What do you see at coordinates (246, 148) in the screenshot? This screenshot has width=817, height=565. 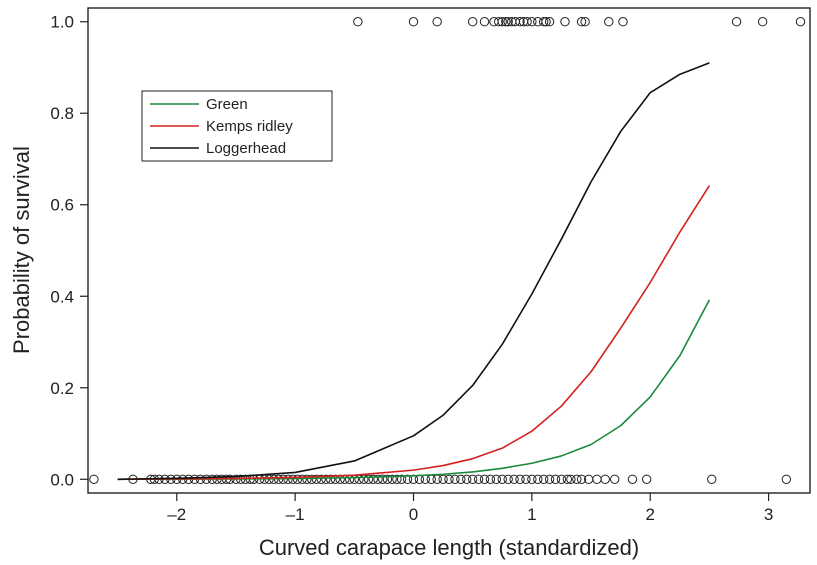 I see `legend-label-loggerhead: Loggerhead` at bounding box center [246, 148].